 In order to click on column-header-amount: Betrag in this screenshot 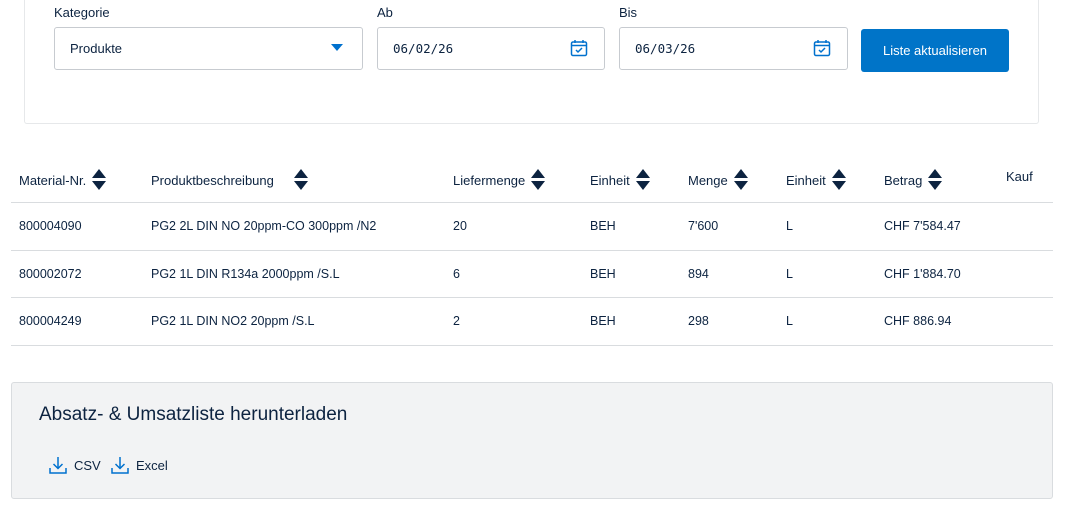, I will do `click(913, 180)`.